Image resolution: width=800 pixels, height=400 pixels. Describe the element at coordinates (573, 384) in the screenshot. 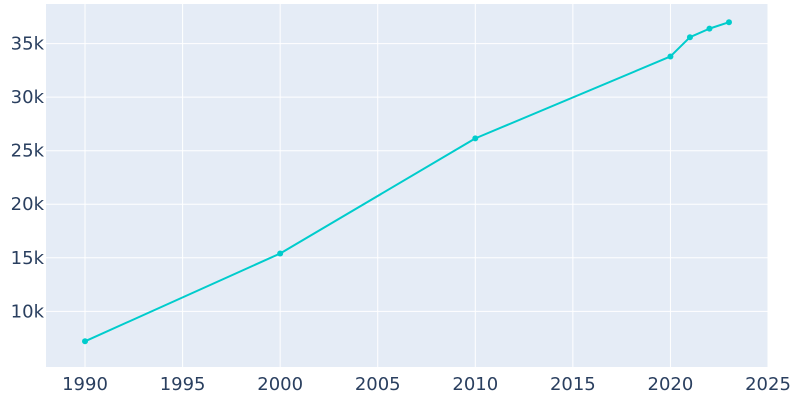

I see `x-tick-label: 2015` at that location.